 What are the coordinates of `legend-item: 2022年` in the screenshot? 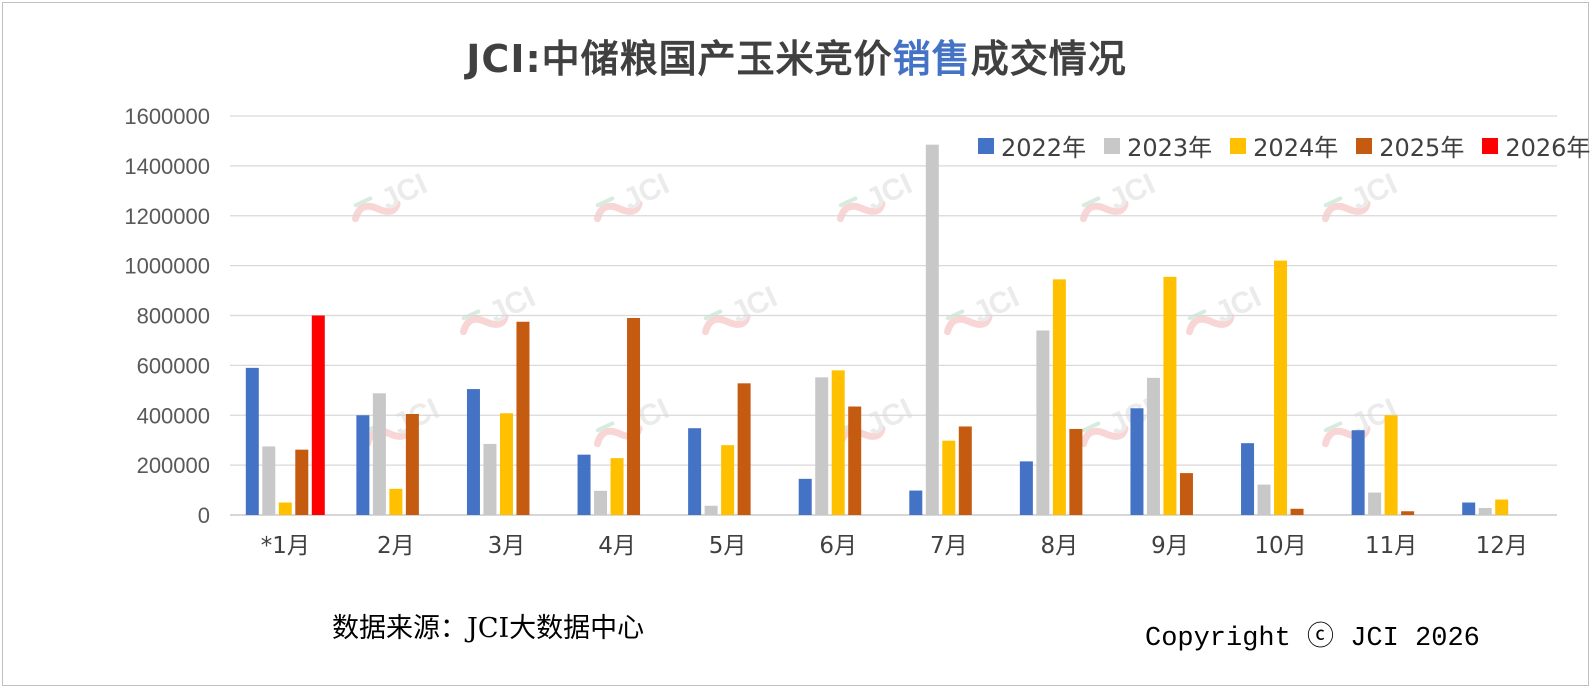 It's located at (1032, 145).